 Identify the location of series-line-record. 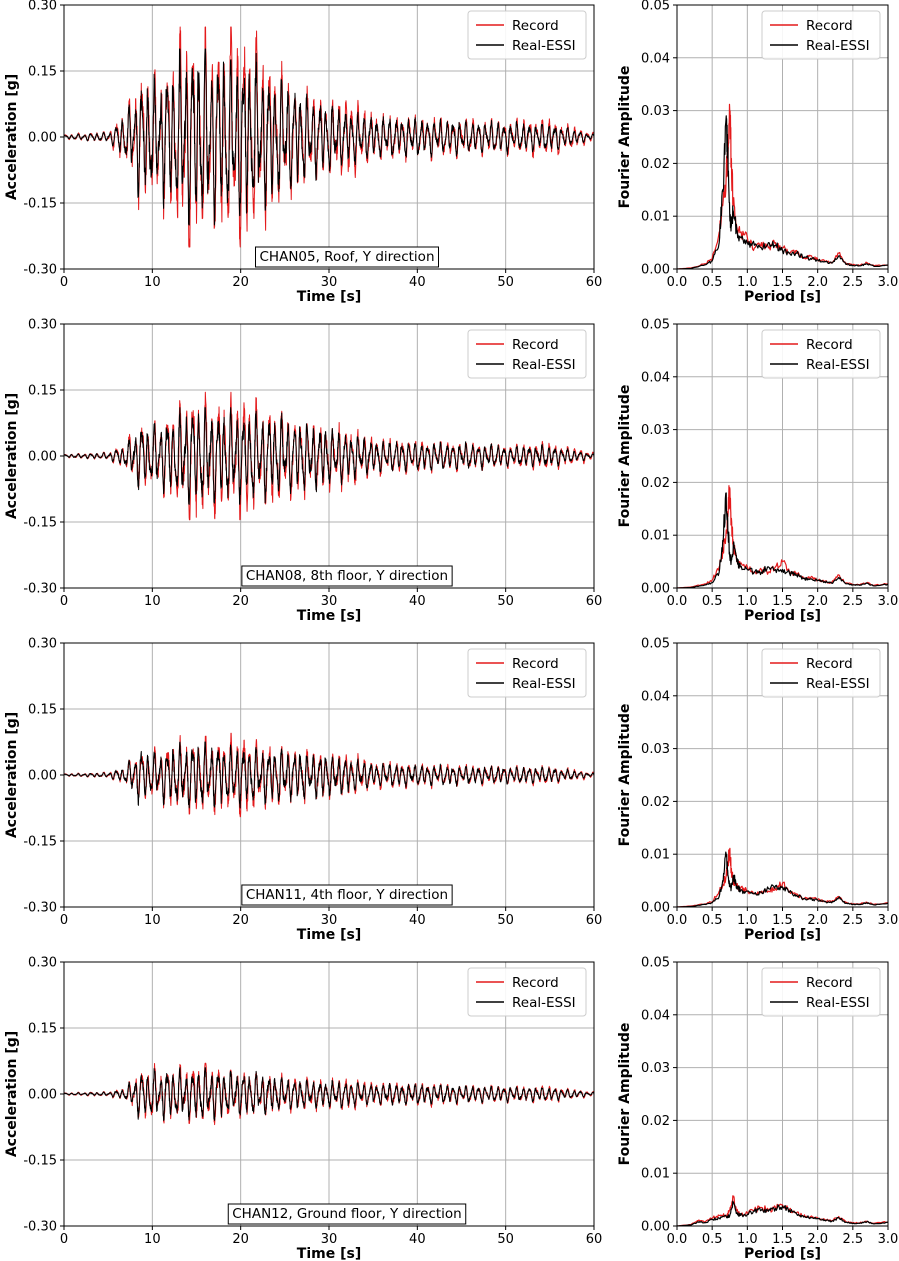
(782, 536).